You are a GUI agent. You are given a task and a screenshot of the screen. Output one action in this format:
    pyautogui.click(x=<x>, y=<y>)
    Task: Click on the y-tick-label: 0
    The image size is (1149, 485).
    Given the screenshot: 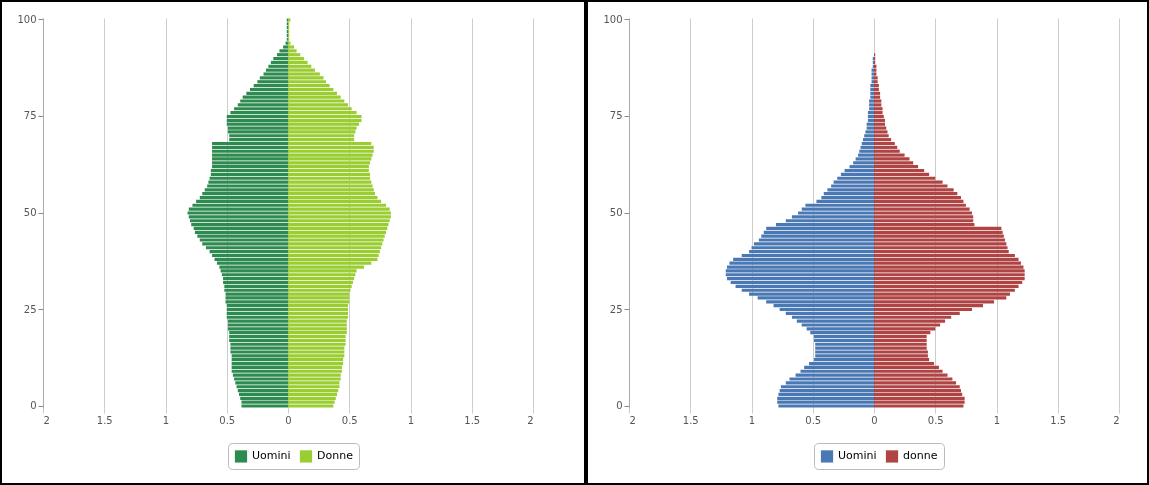 What is the action you would take?
    pyautogui.click(x=619, y=406)
    